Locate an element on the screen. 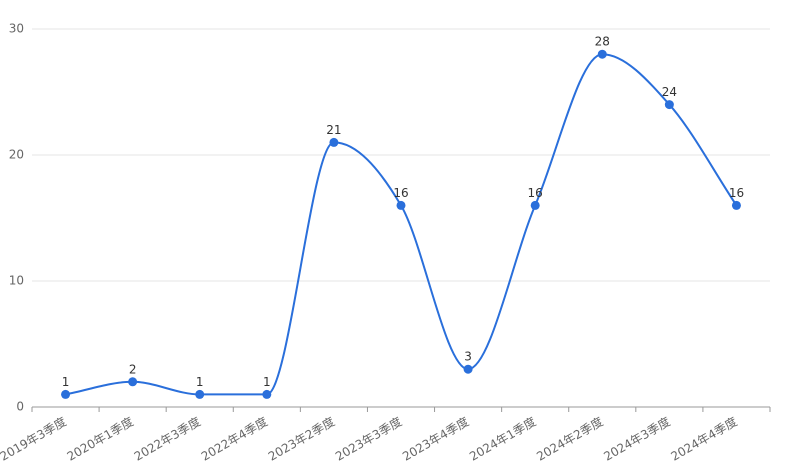 The width and height of the screenshot is (789, 467). data-label: 3 is located at coordinates (468, 357).